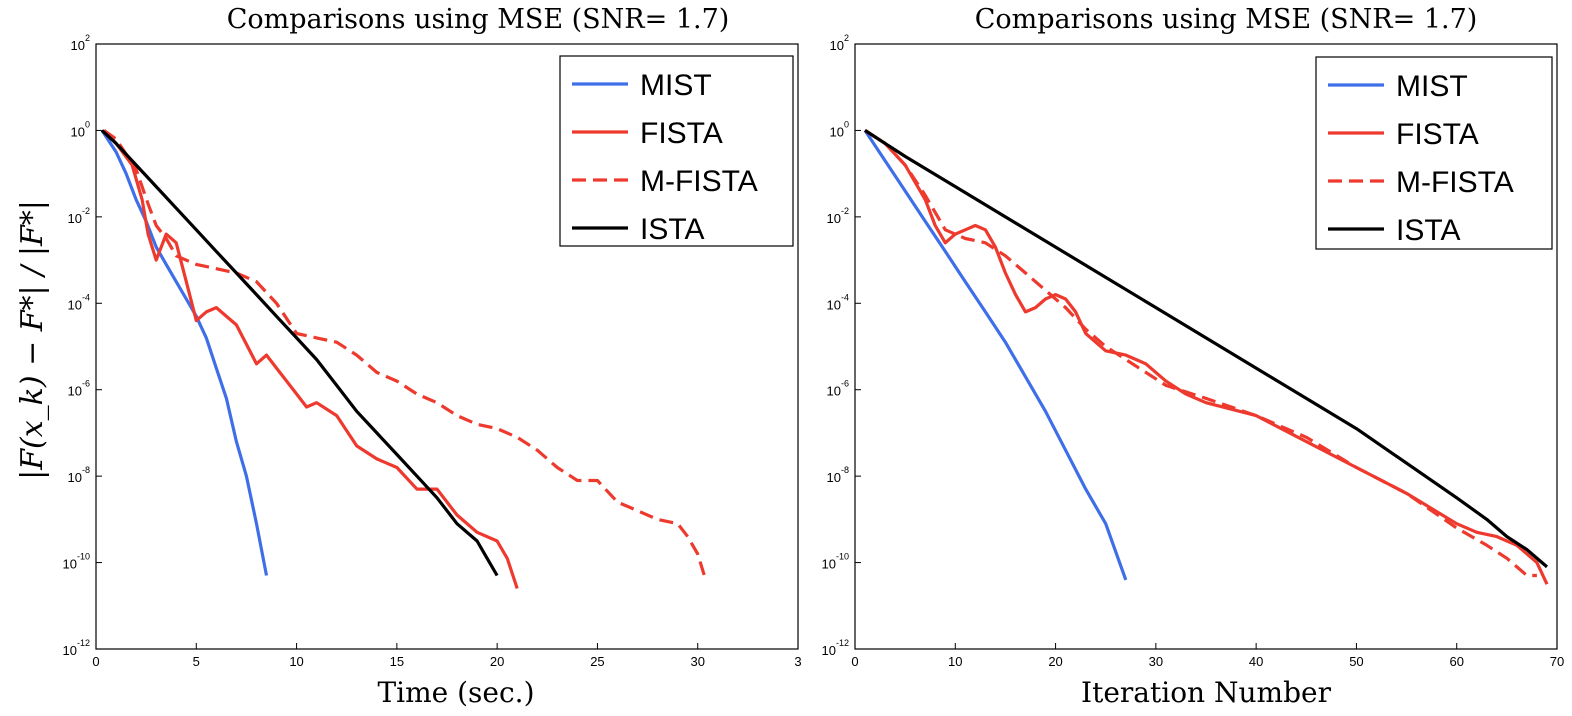  I want to click on y-ticks-iteration: 10² 10⁰ 10⁻² 10⁻⁴ 10⁻⁶ 10⁻⁸ 10⁻¹⁰ 10⁻¹², so click(841, 345).